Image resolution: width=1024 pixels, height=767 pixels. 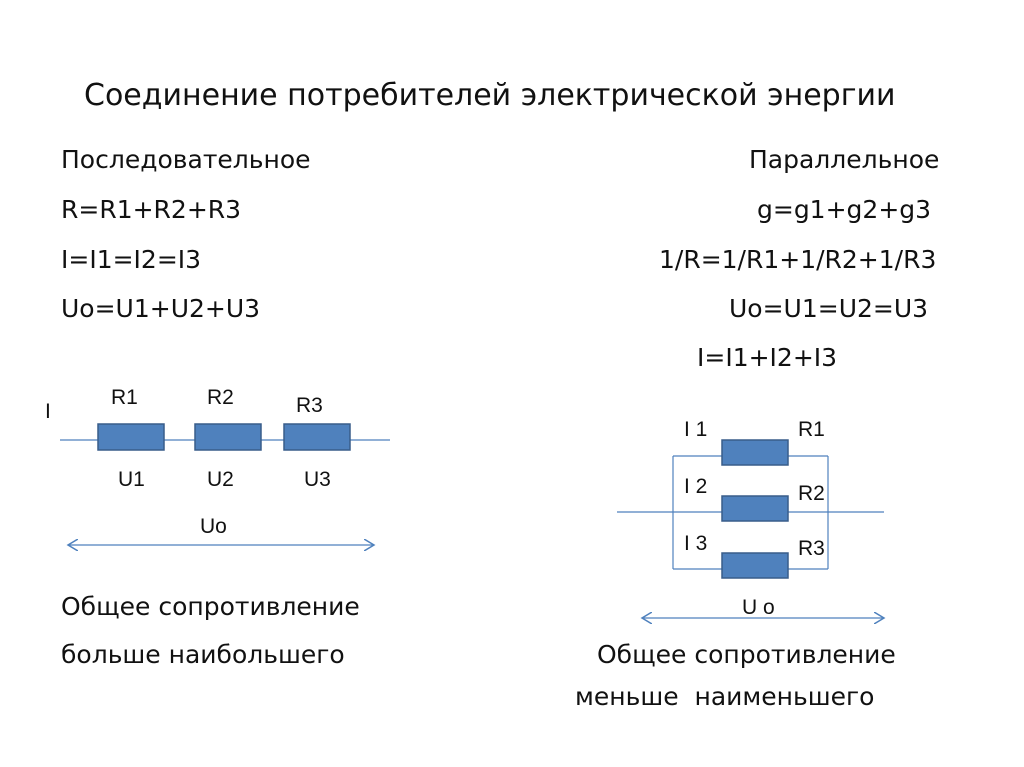 What do you see at coordinates (220, 479) in the screenshot?
I see `series-u2-label: U2` at bounding box center [220, 479].